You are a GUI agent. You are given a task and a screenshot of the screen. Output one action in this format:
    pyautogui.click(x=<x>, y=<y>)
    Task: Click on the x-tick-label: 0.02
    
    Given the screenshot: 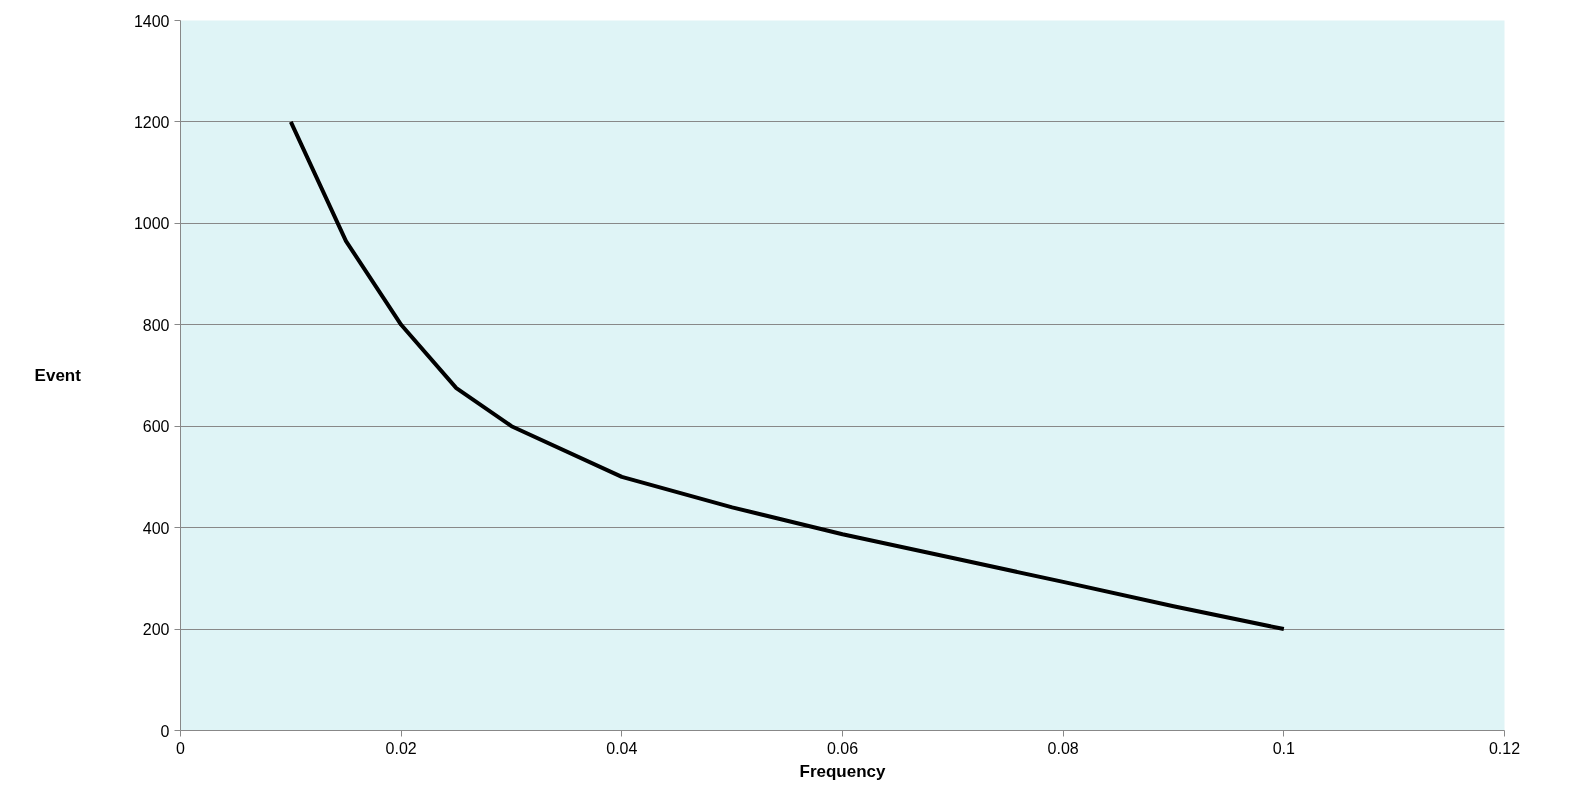 What is the action you would take?
    pyautogui.click(x=401, y=748)
    